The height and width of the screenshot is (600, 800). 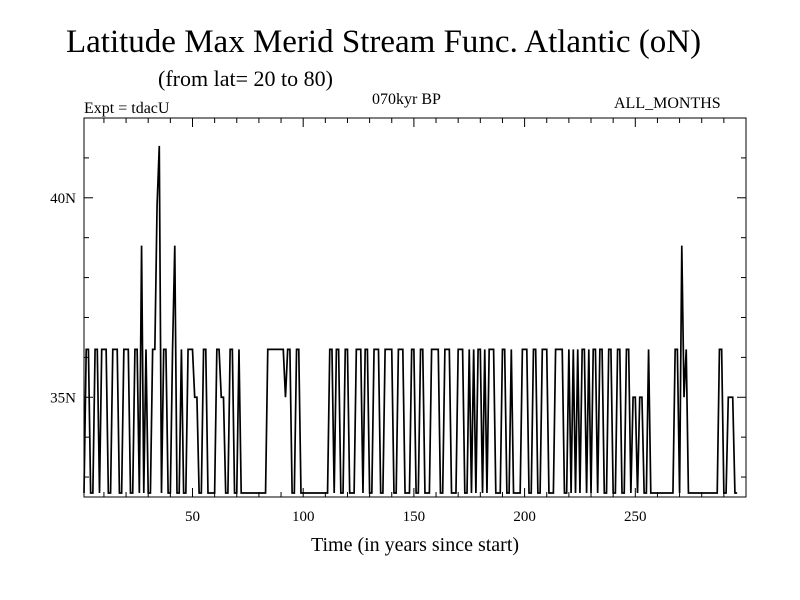 What do you see at coordinates (524, 517) in the screenshot?
I see `x-tick-label: 200` at bounding box center [524, 517].